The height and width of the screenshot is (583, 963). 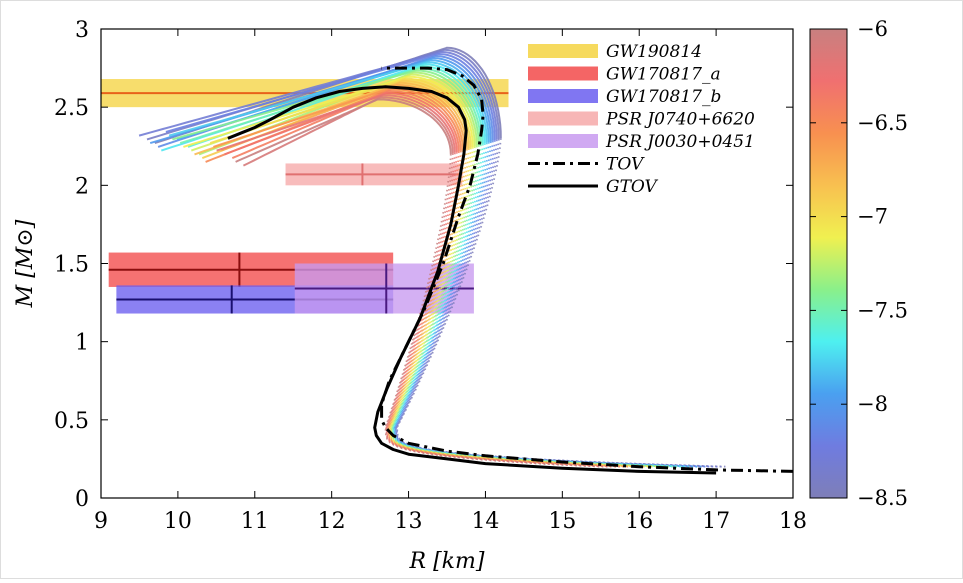 I want to click on colorbar: −6 −6.5 −7 −7.5 −8 −8.5, so click(x=858, y=263).